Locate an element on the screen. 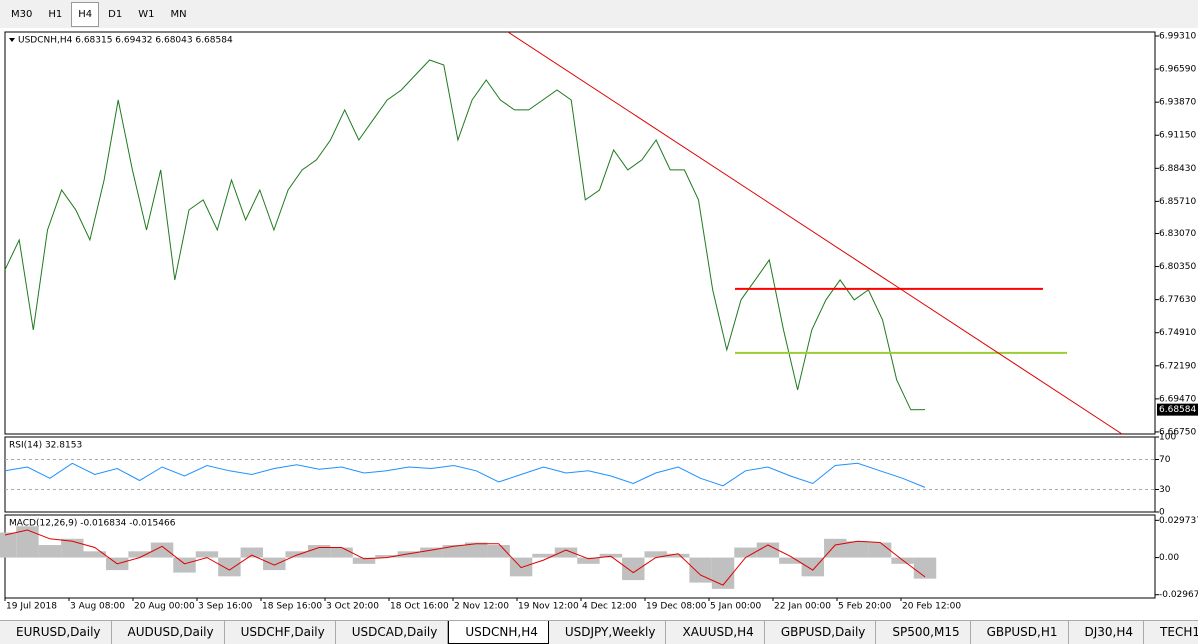 The height and width of the screenshot is (644, 1198). y-tick-label: 30 is located at coordinates (1165, 490).